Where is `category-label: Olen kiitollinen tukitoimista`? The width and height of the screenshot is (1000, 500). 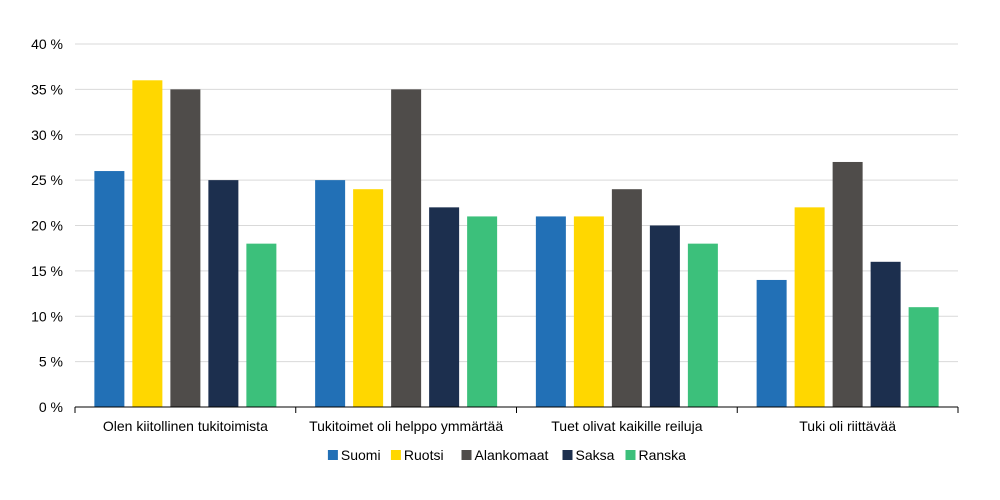 category-label: Olen kiitollinen tukitoimista is located at coordinates (185, 426).